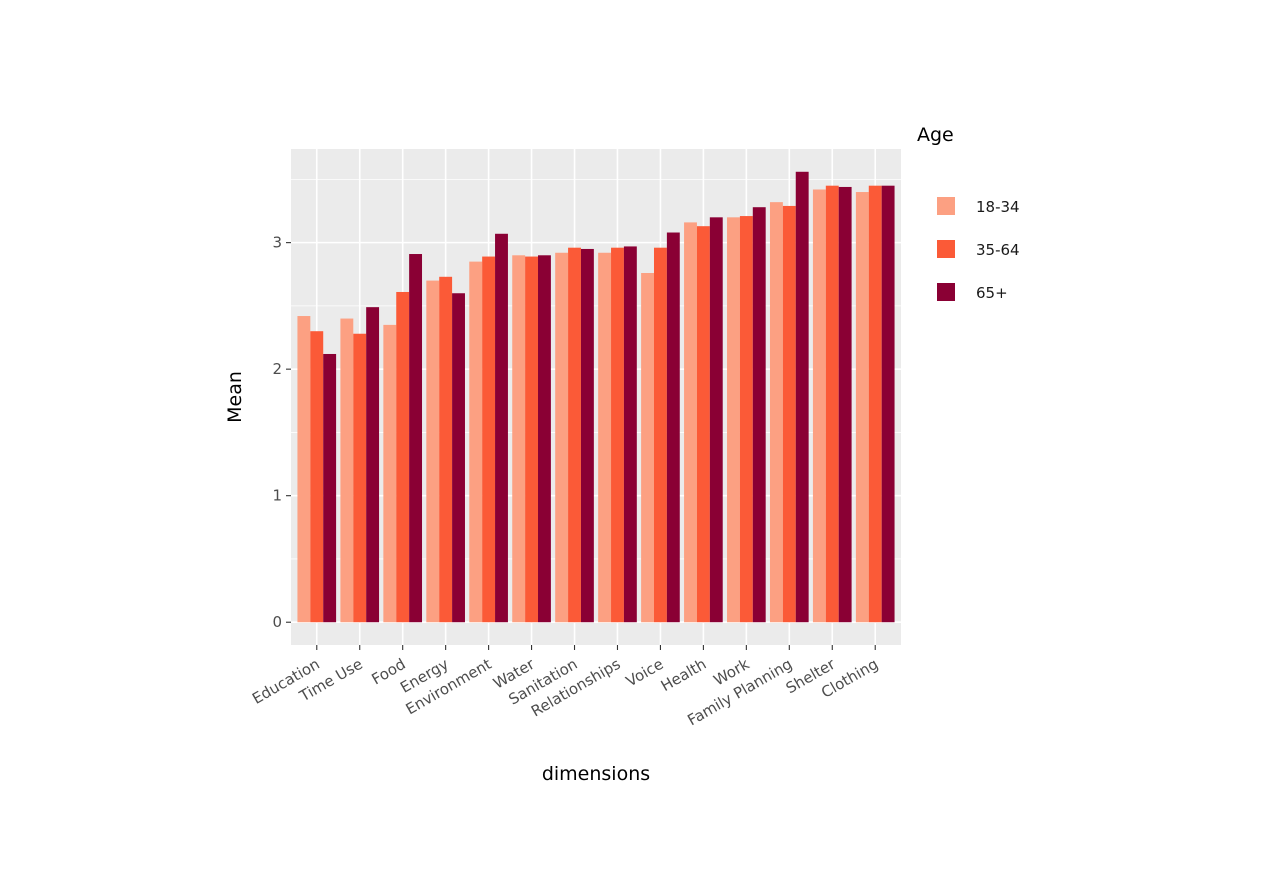  What do you see at coordinates (733, 420) in the screenshot?
I see `bar-18-34-work` at bounding box center [733, 420].